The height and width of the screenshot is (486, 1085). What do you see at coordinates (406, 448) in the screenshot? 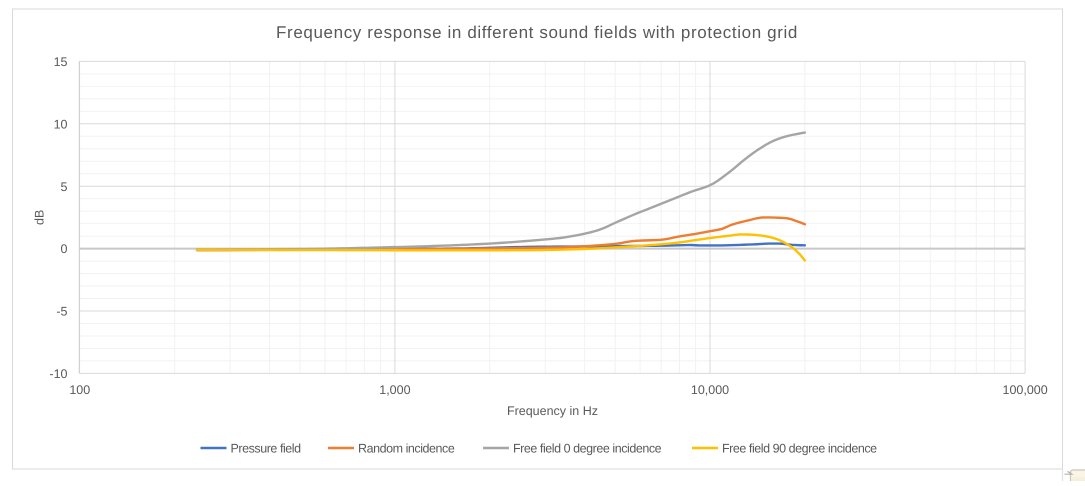
I see `svg-text: Random incidence` at bounding box center [406, 448].